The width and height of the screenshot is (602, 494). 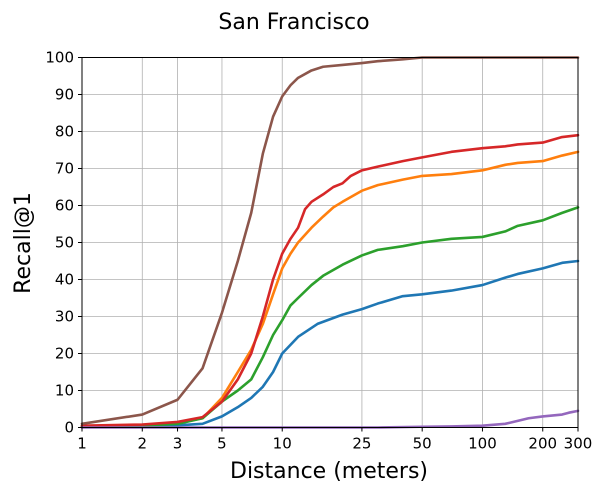 I want to click on x-axis-title: Distance (meters), so click(x=329, y=471).